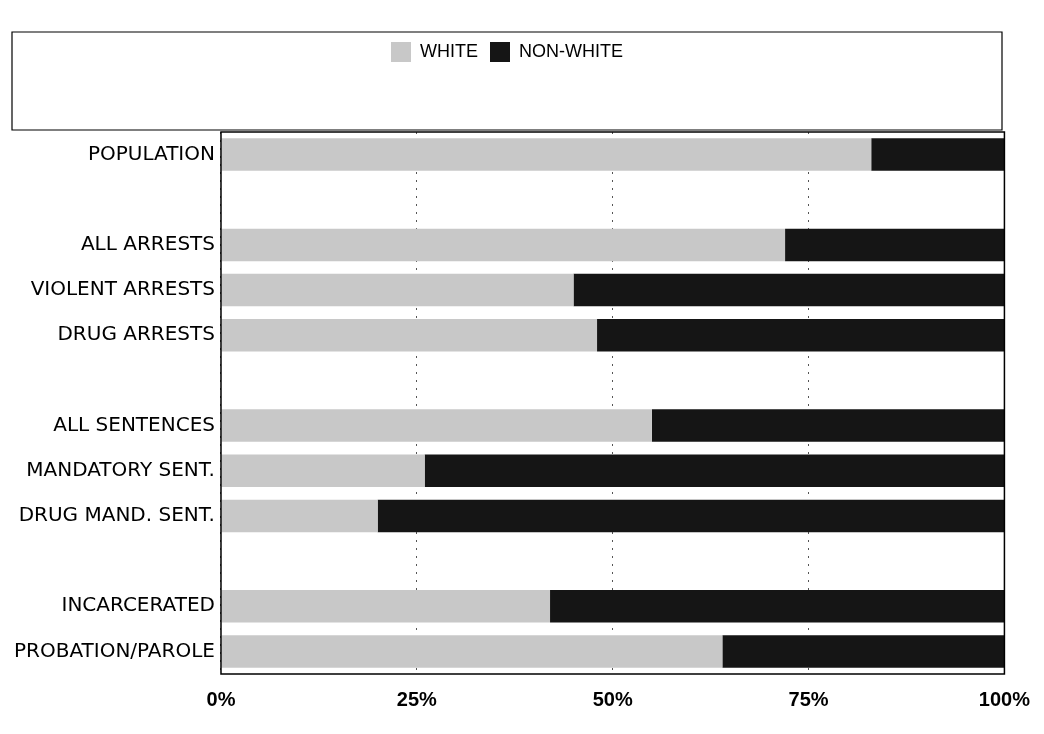 The width and height of the screenshot is (1044, 734). I want to click on x-tick-label: 100%, so click(1004, 698).